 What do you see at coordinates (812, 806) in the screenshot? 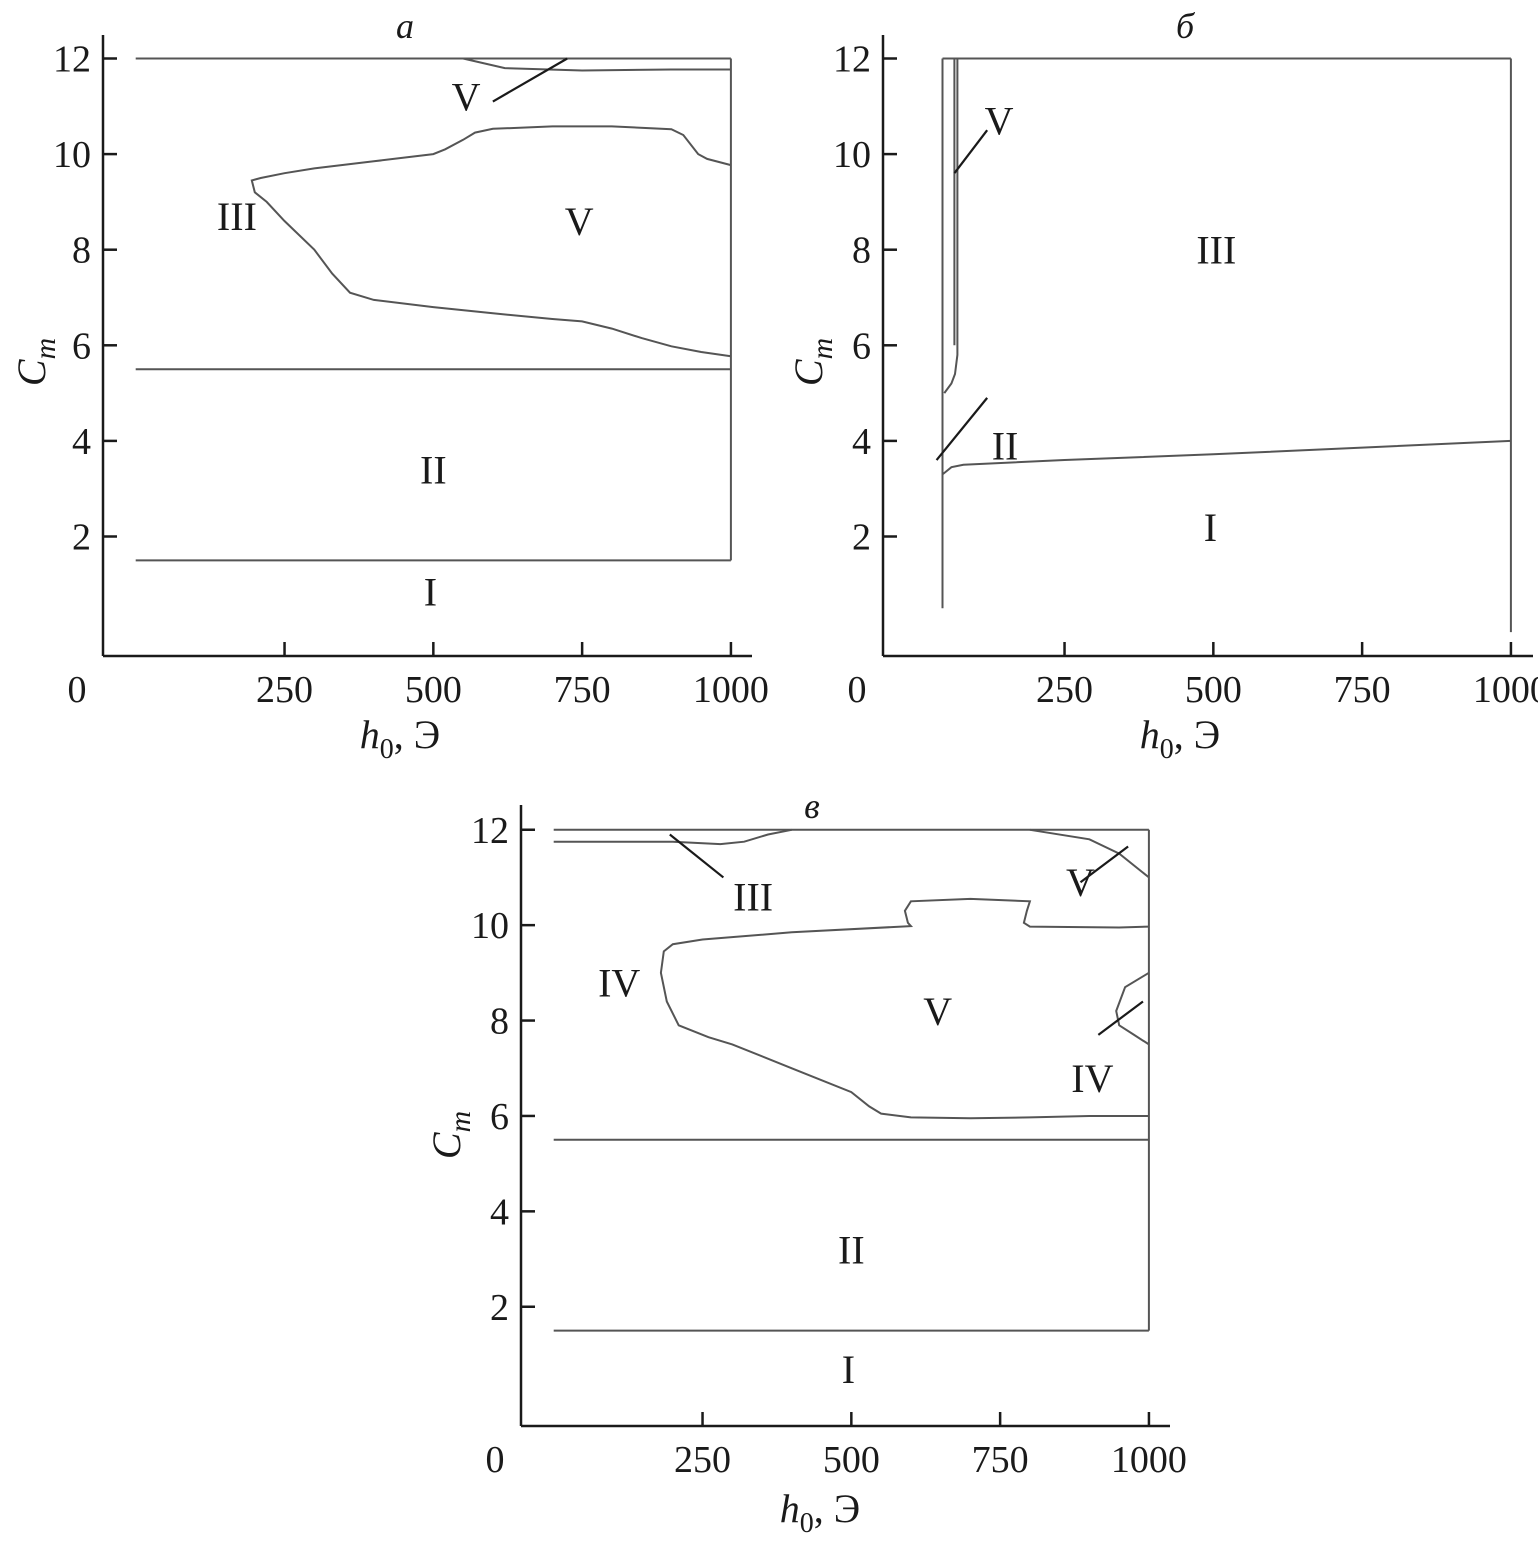
I see `panel-title: в` at bounding box center [812, 806].